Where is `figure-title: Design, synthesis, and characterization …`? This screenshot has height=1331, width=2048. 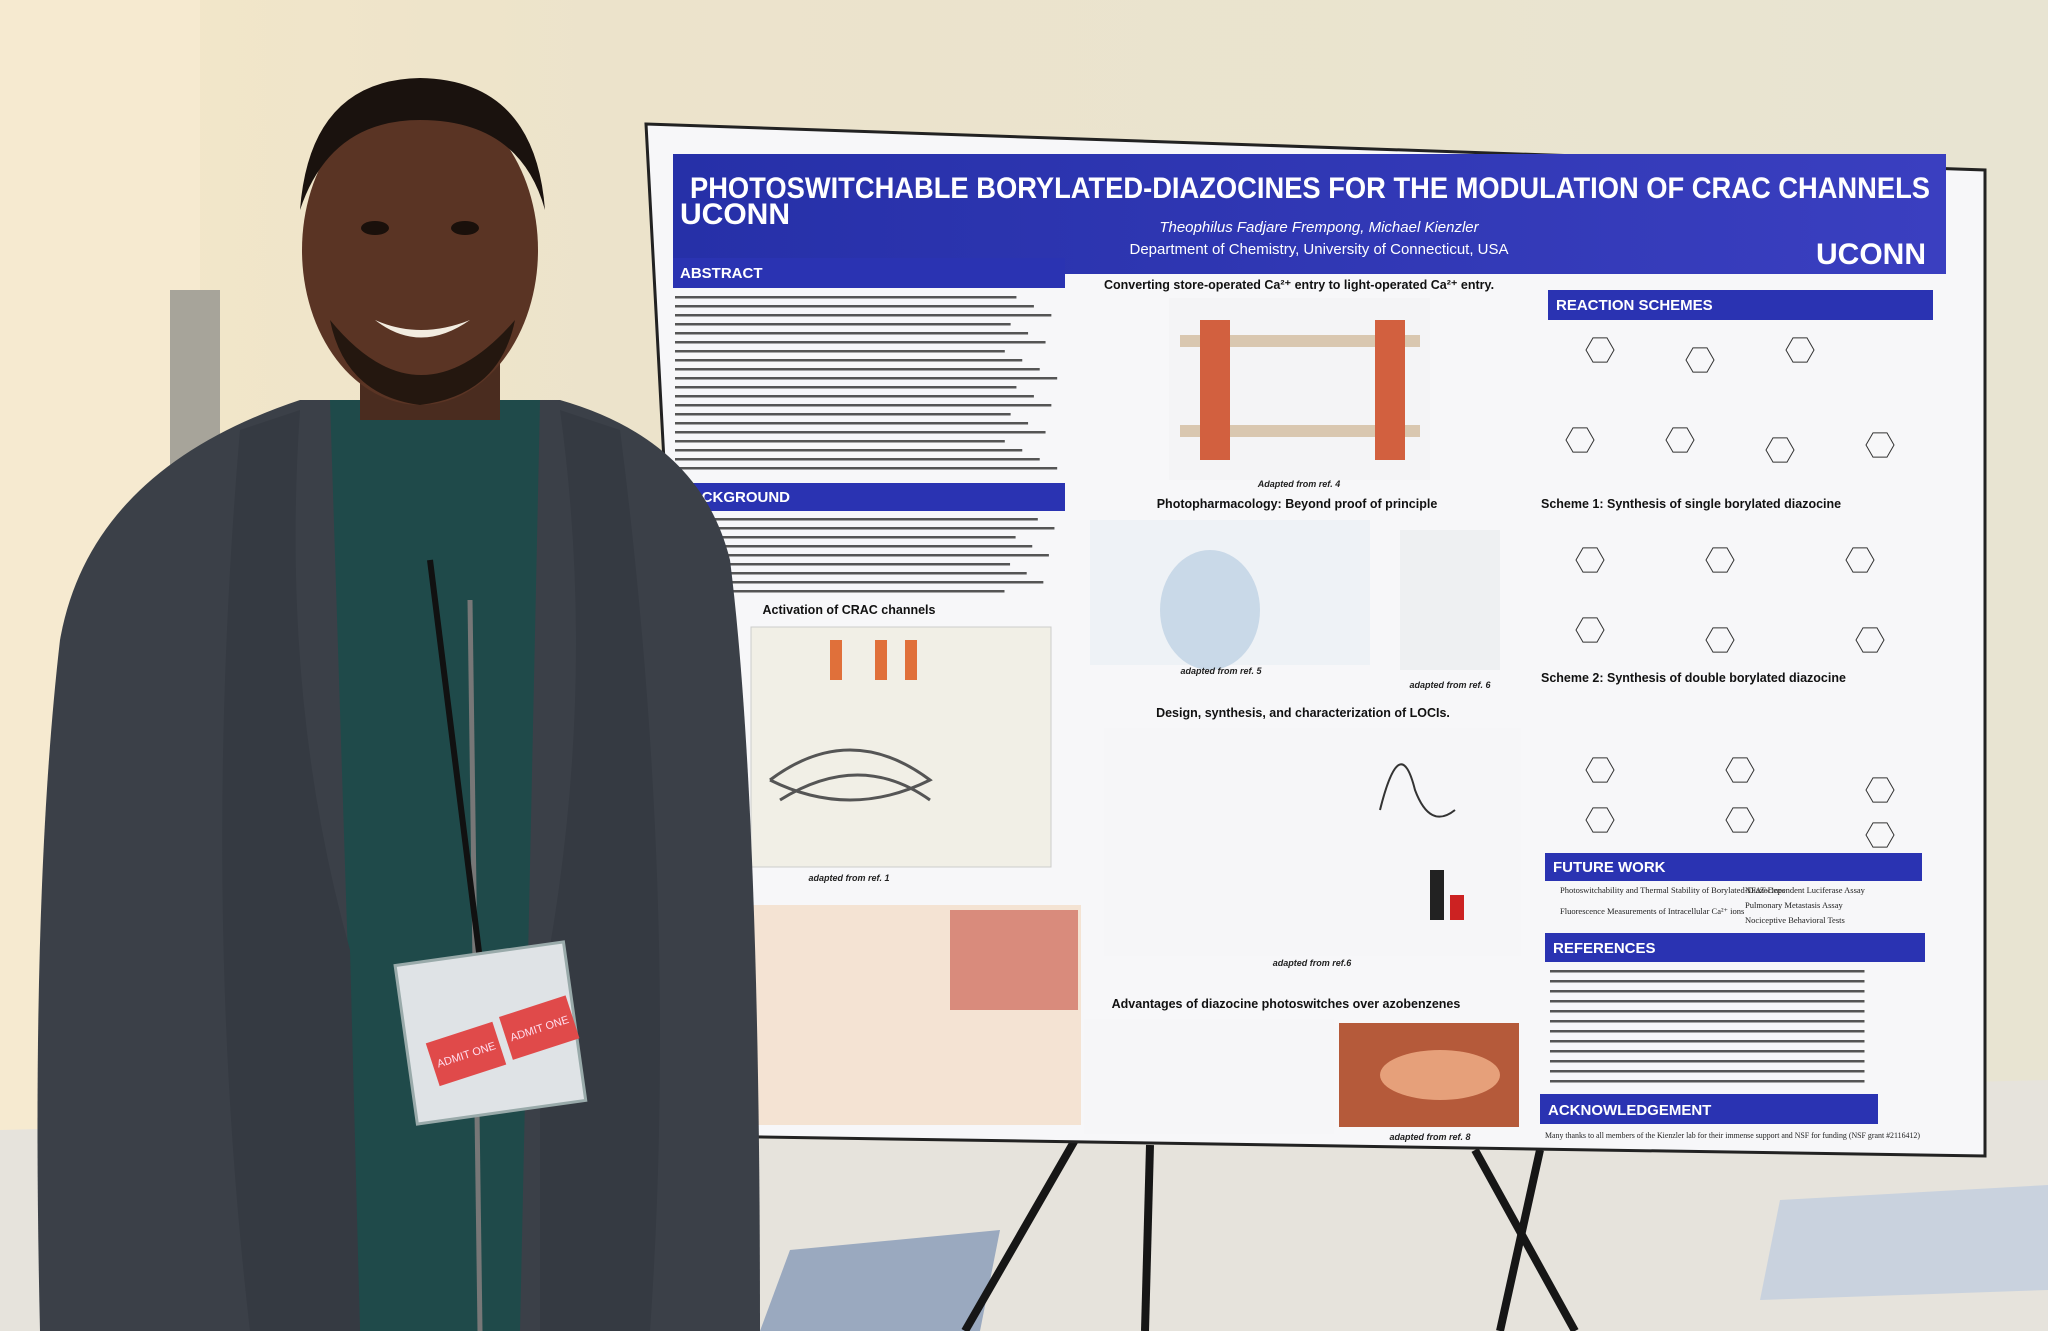
figure-title: Design, synthesis, and characterization … is located at coordinates (1303, 713).